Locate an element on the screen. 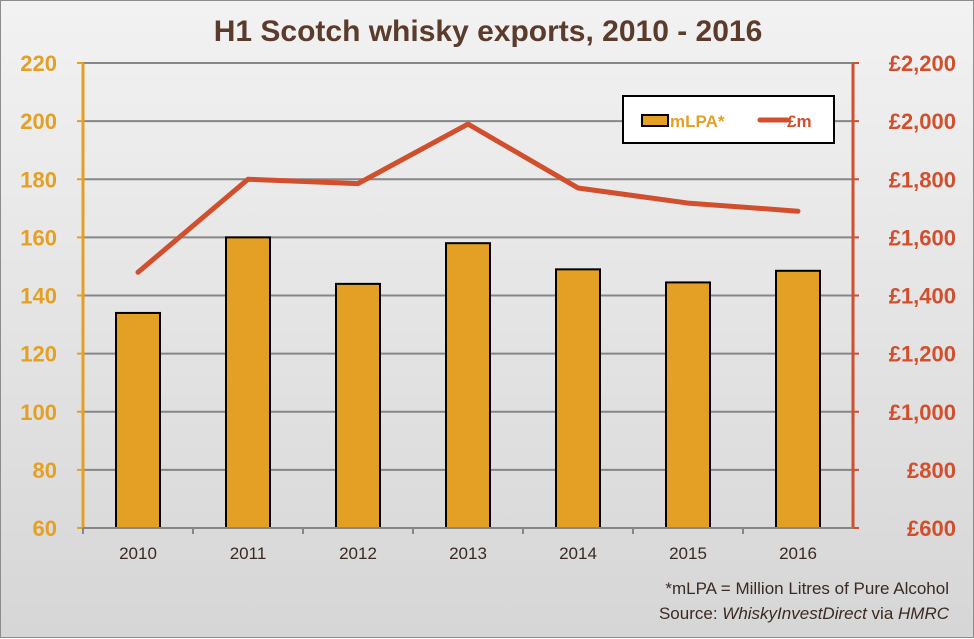  x-tick-label: 2012 is located at coordinates (358, 553).